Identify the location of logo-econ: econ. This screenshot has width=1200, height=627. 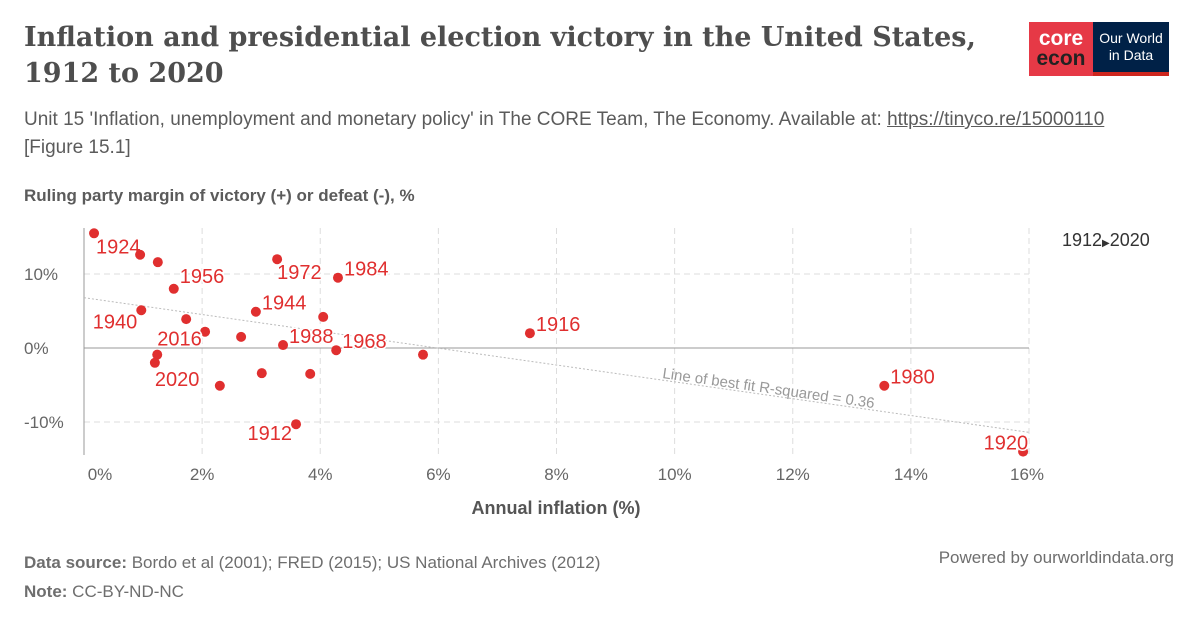
(1061, 58).